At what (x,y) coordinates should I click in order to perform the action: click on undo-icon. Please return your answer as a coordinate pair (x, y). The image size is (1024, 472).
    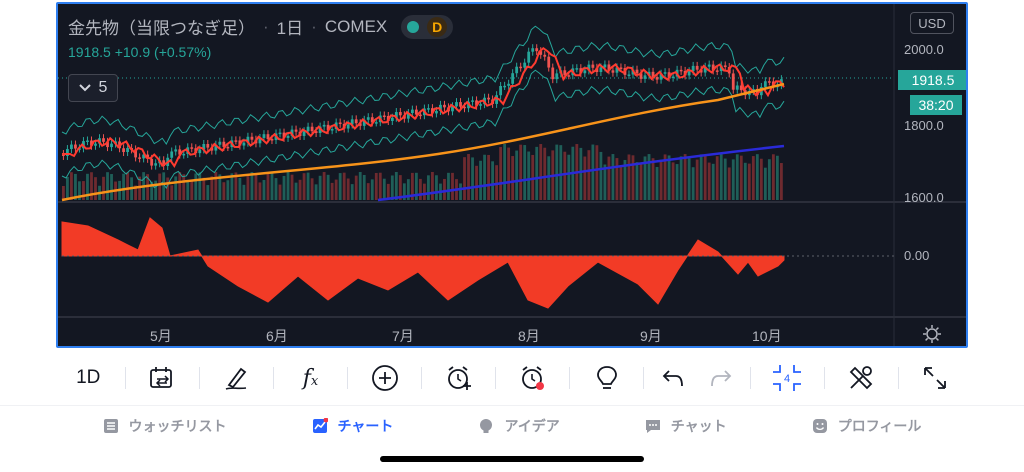
    Looking at the image, I should click on (672, 378).